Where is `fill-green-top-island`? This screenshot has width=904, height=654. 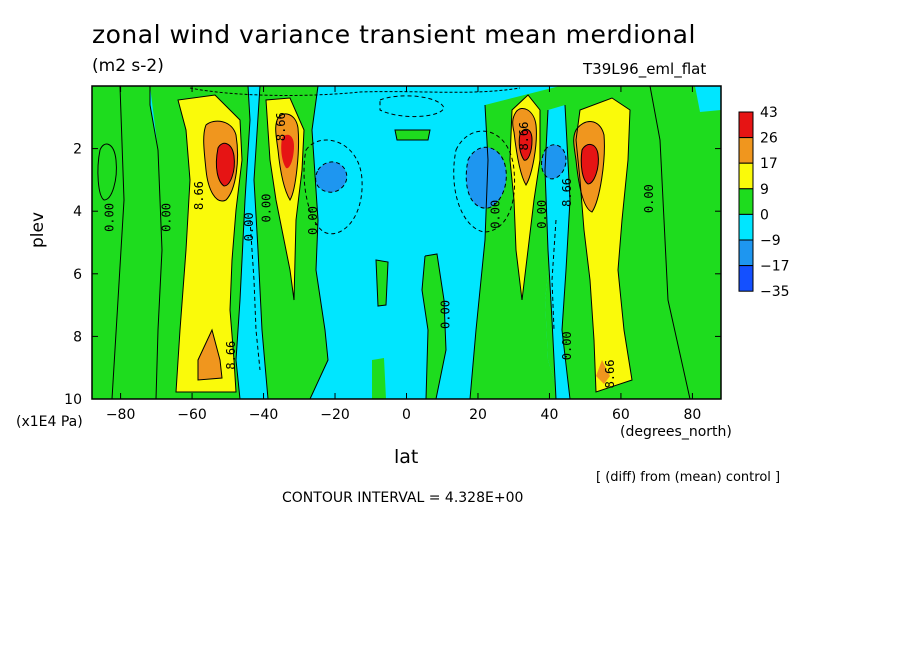
fill-green-top-island is located at coordinates (412, 135).